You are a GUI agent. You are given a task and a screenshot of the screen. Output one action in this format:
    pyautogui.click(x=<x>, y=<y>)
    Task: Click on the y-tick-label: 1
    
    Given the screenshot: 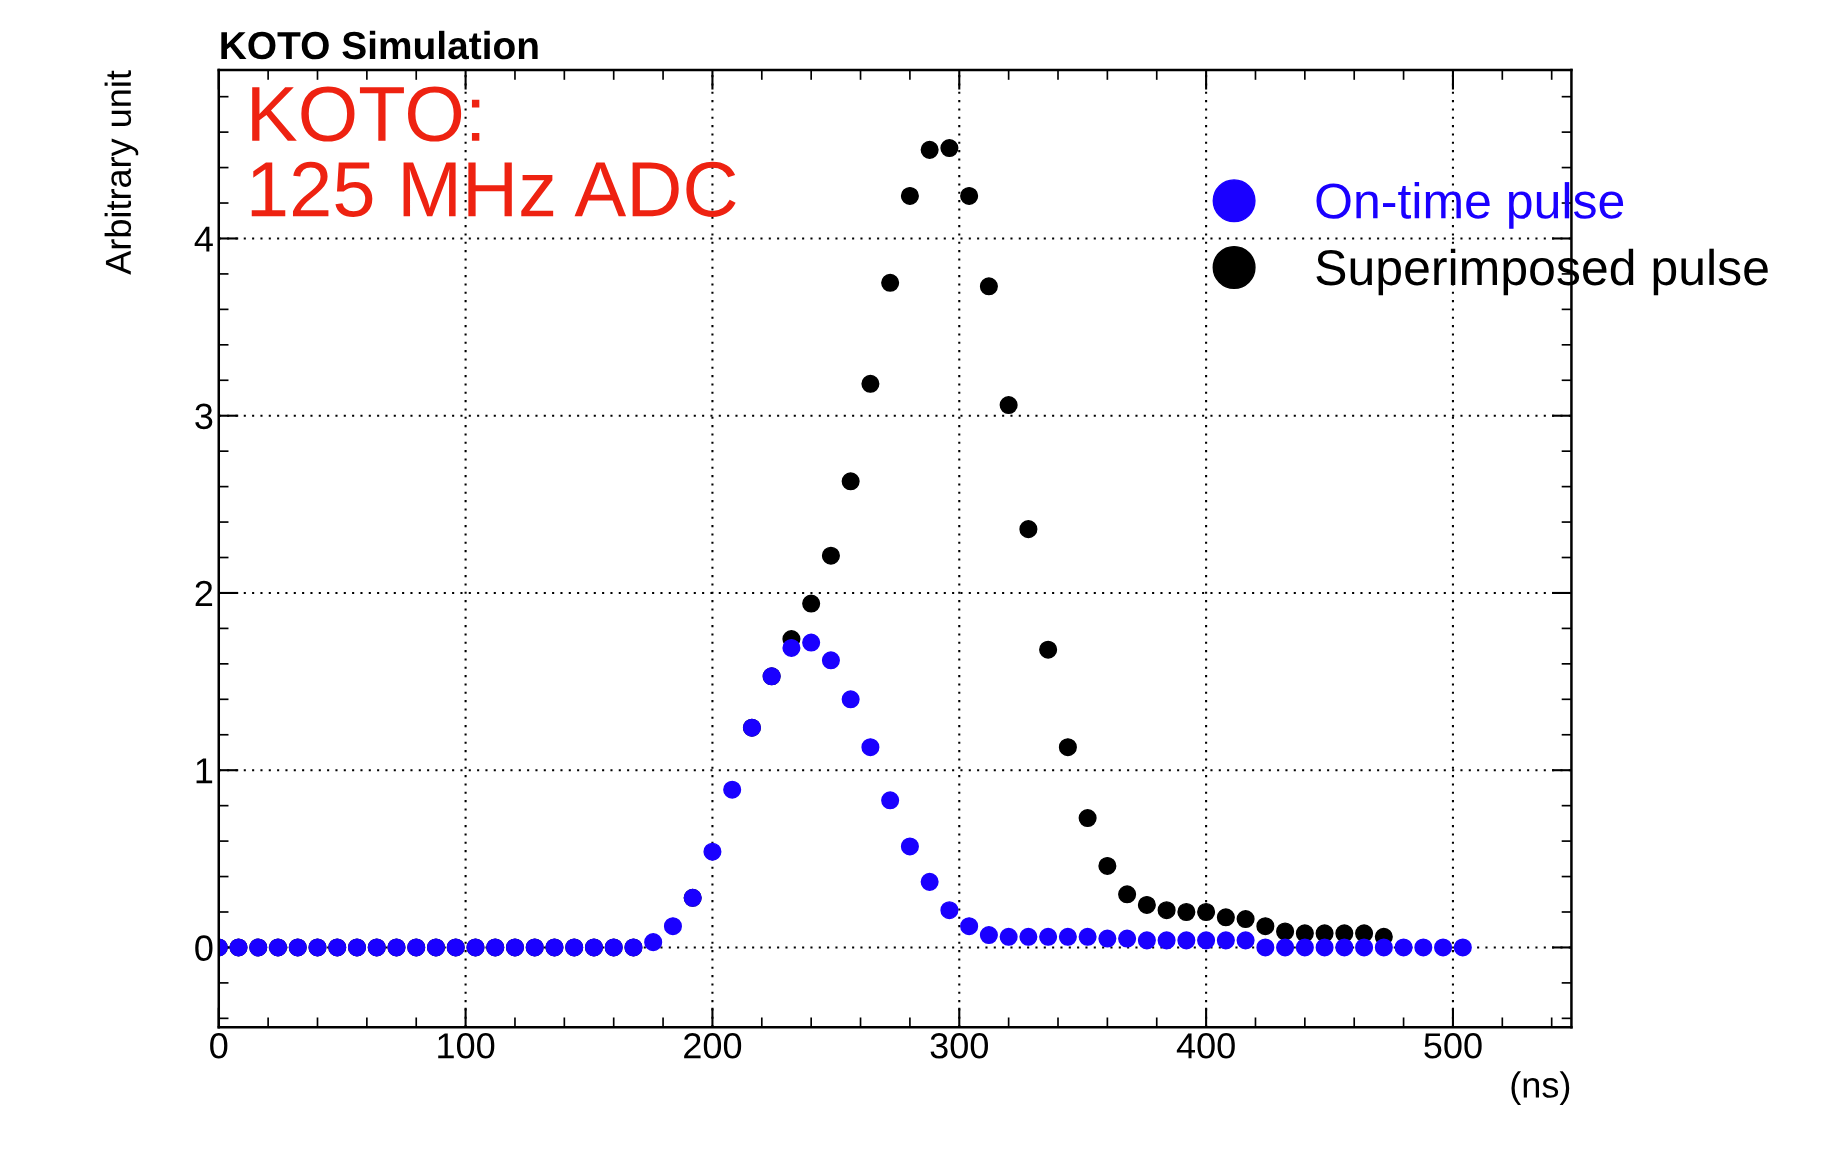 What is the action you would take?
    pyautogui.click(x=204, y=771)
    